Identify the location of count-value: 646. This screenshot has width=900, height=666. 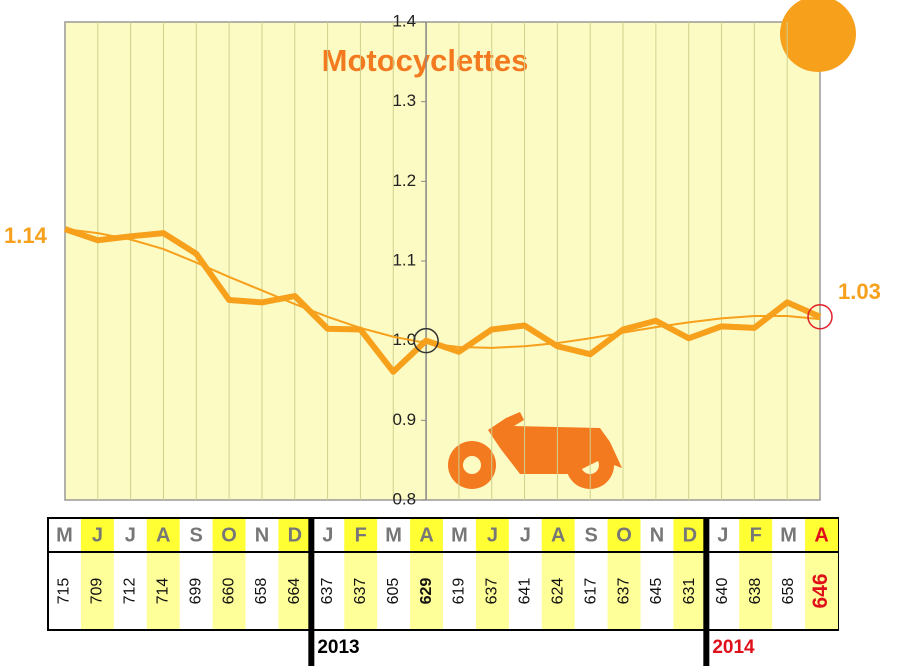
(820, 590).